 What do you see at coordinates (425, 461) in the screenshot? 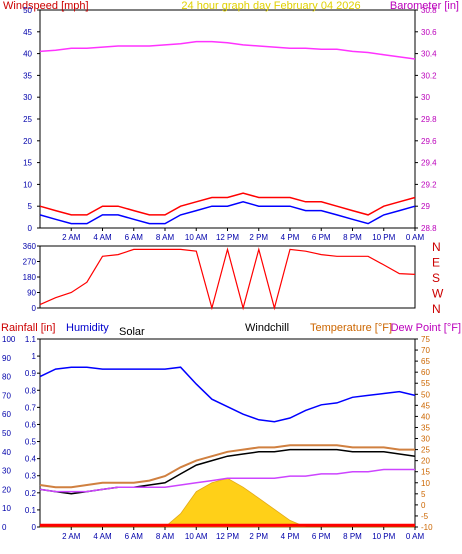
I see `temp-y-tick-label: 20` at bounding box center [425, 461].